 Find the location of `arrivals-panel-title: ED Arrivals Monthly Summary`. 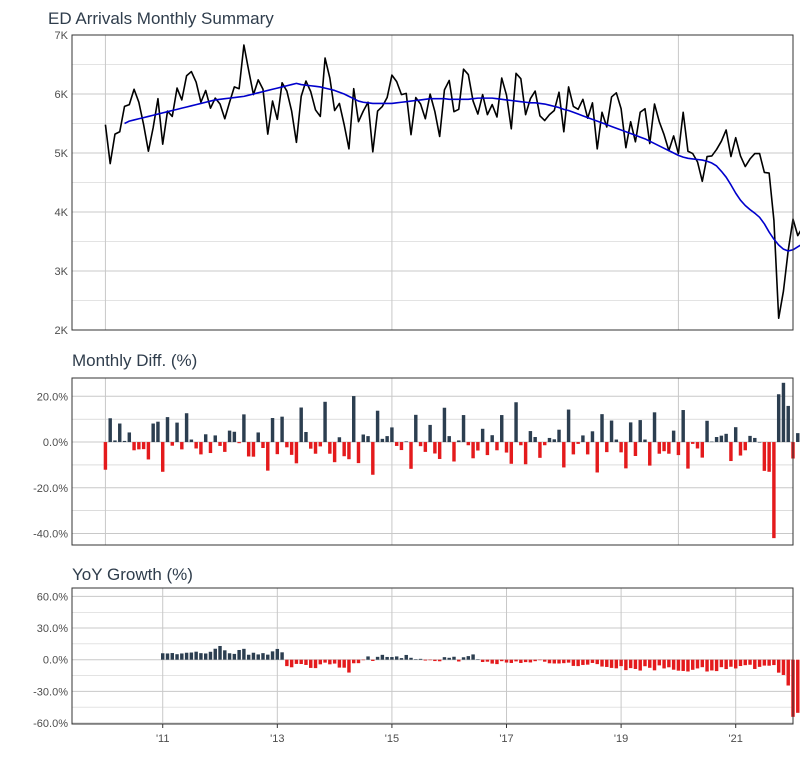

arrivals-panel-title: ED Arrivals Monthly Summary is located at coordinates (161, 18).